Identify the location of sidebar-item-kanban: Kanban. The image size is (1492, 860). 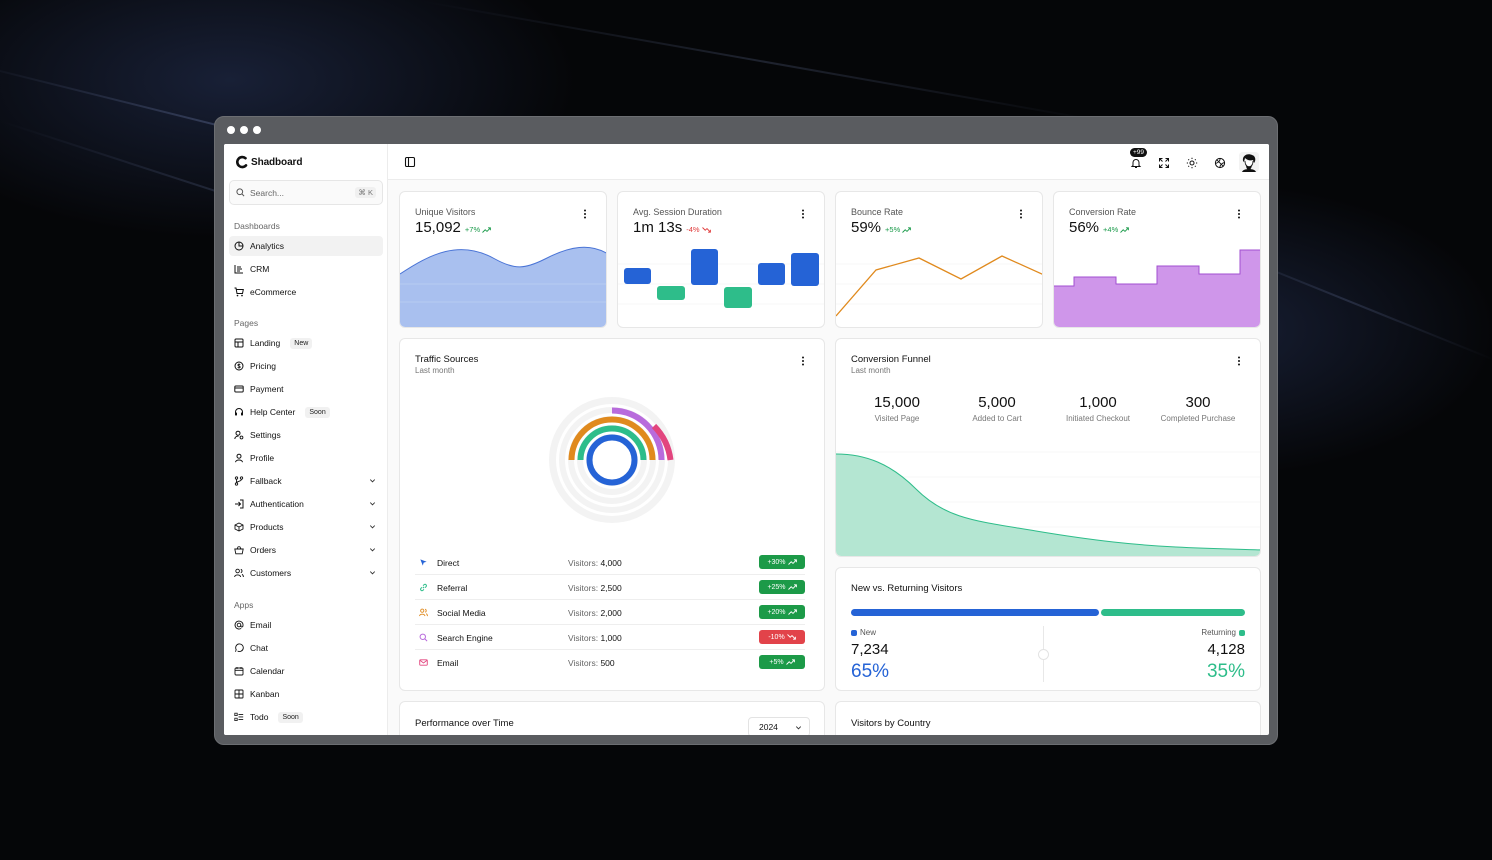
(306, 694).